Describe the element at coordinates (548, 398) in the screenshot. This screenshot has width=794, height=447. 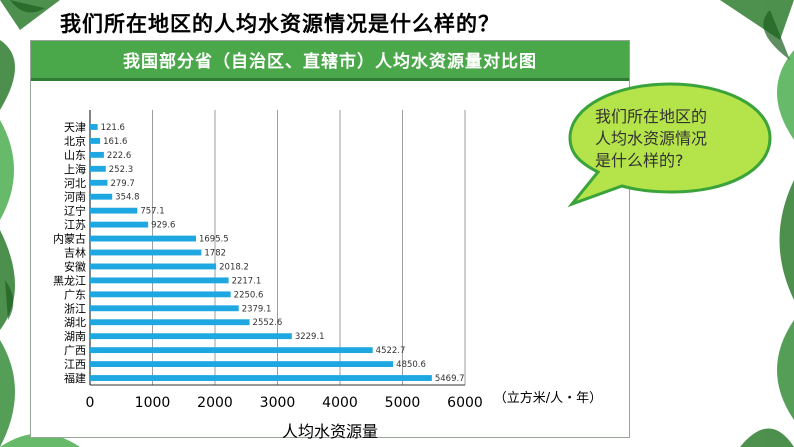
I see `x-axis-unit: （立方米/人・年）` at that location.